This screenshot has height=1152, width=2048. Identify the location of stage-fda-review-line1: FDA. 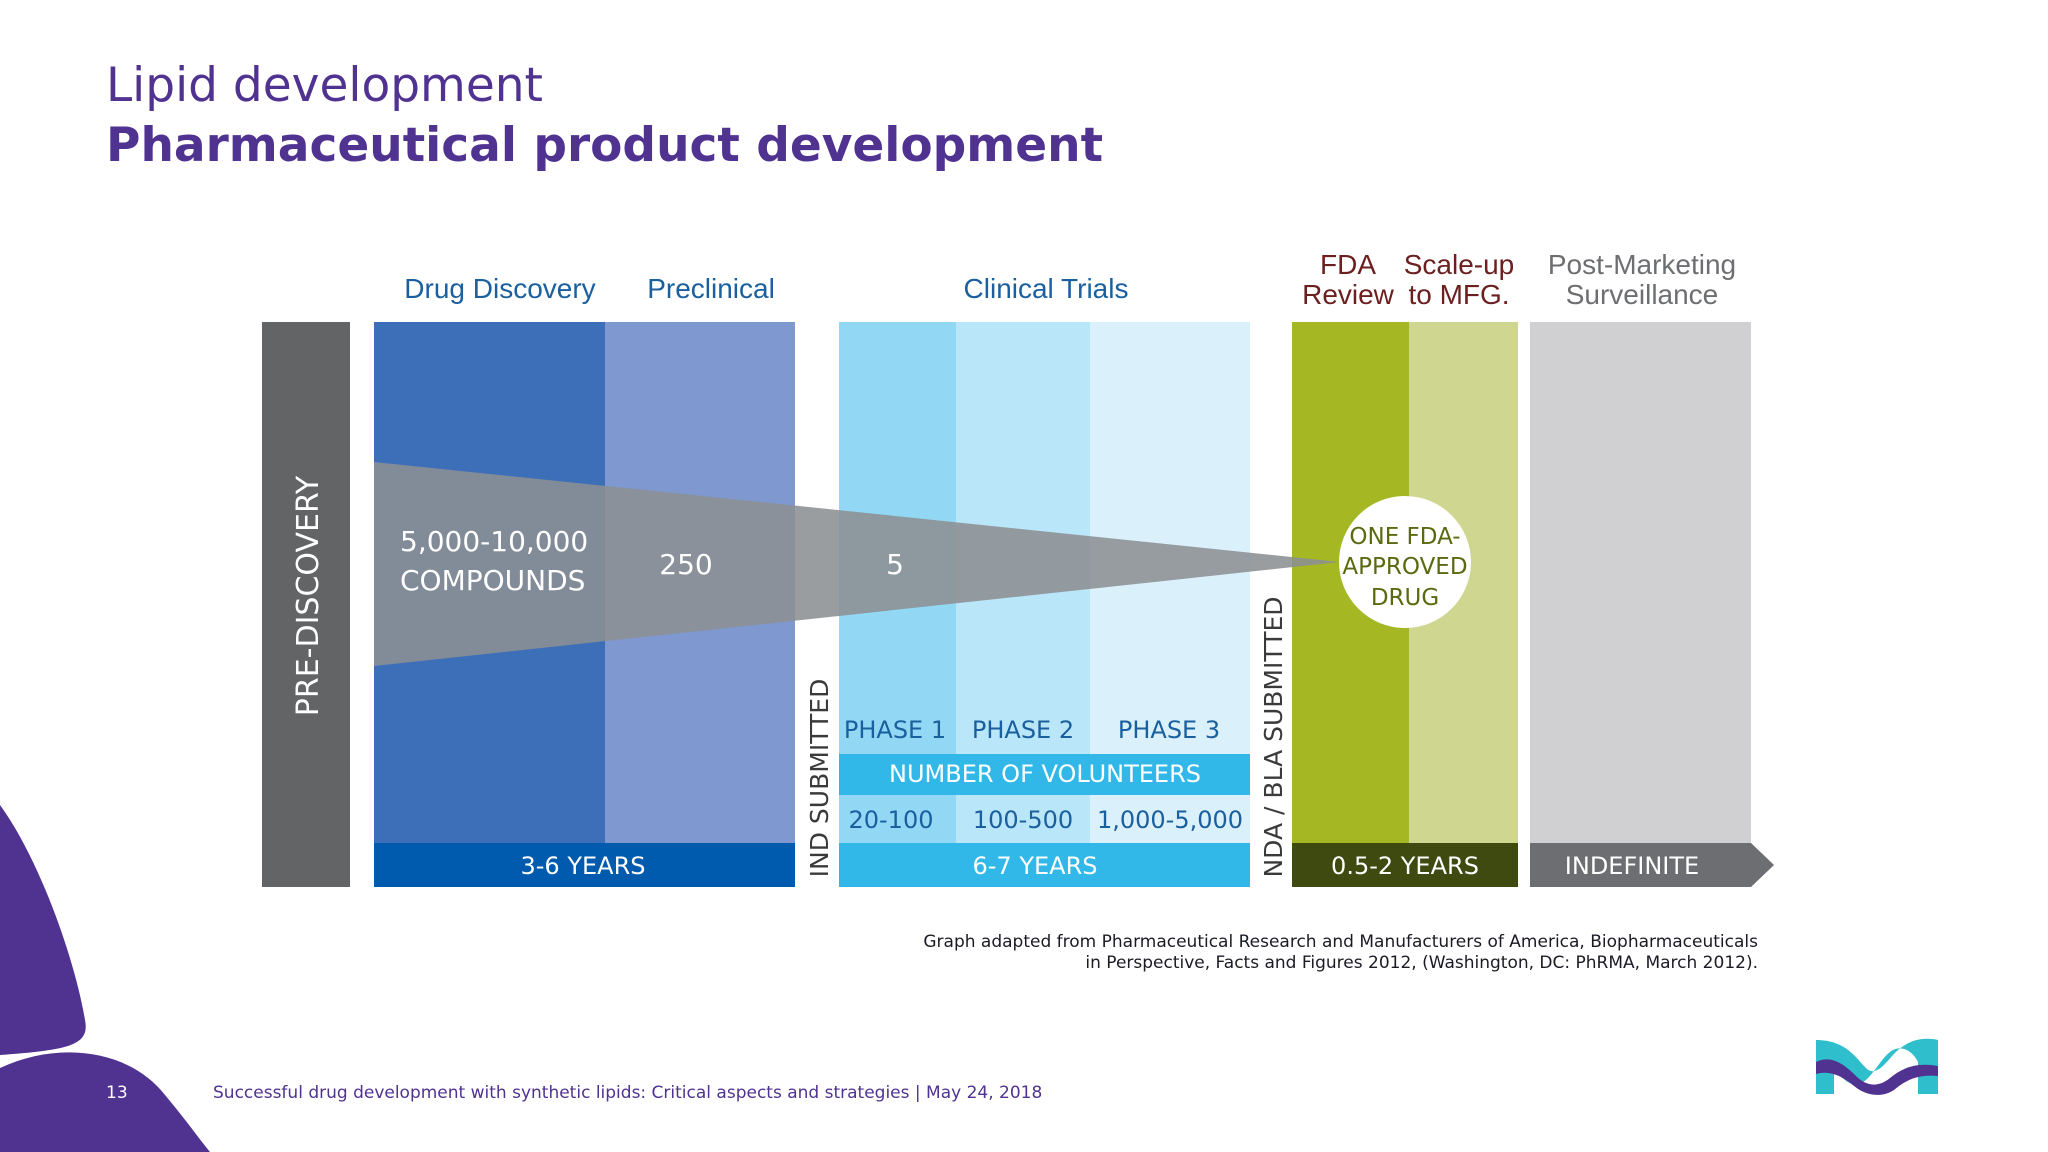
(1348, 264).